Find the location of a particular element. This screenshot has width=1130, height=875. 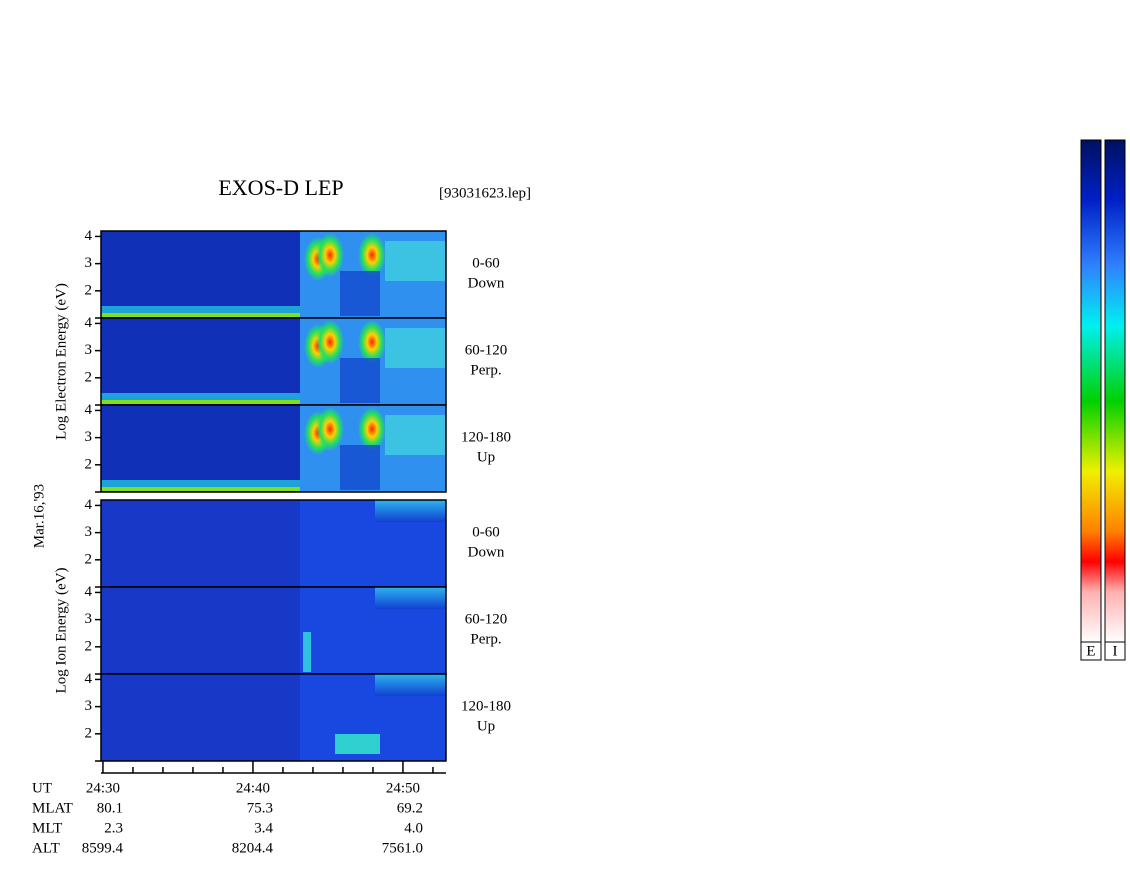

ephemeris-value: 8599.4 is located at coordinates (103, 848).